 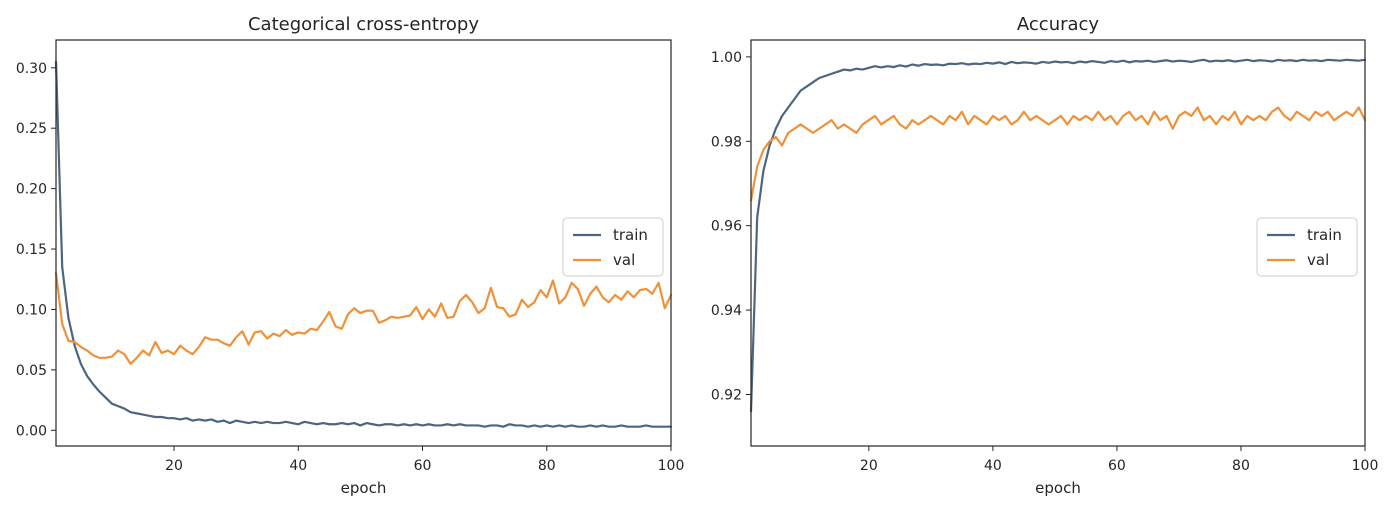 What do you see at coordinates (1058, 154) in the screenshot?
I see `accuracy-val-line` at bounding box center [1058, 154].